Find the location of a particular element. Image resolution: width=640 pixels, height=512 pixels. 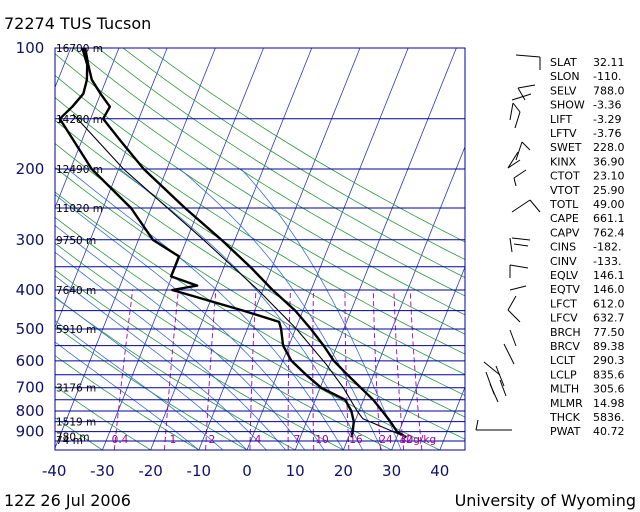

pressure-tick-label: 400 is located at coordinates (30, 290).